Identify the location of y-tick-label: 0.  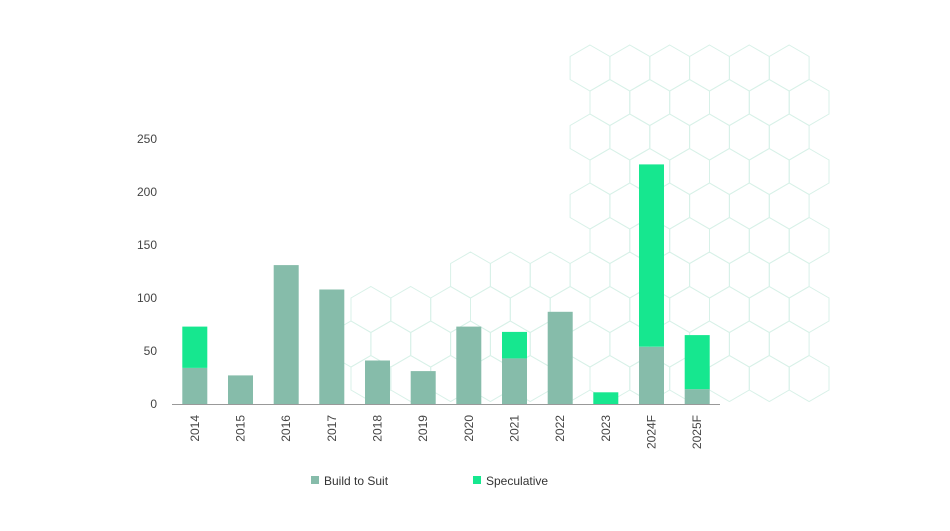
(153, 404).